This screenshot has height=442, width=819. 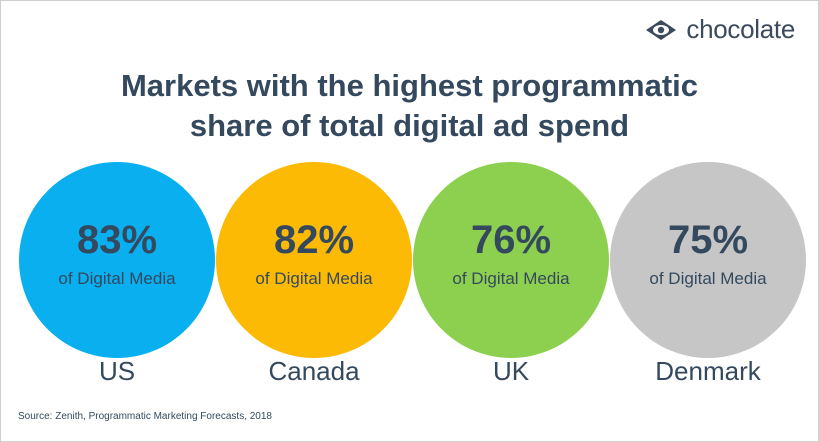 What do you see at coordinates (117, 240) in the screenshot?
I see `value-label: 83%` at bounding box center [117, 240].